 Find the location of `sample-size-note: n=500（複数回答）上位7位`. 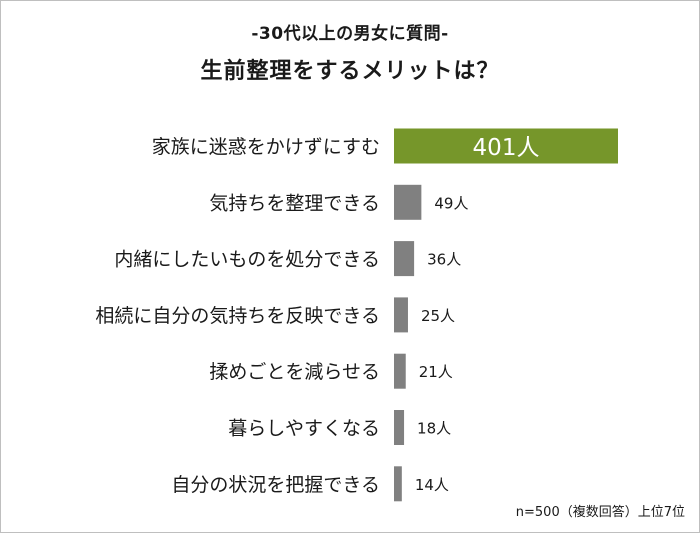

sample-size-note: n=500（複数回答）上位7位 is located at coordinates (600, 512).